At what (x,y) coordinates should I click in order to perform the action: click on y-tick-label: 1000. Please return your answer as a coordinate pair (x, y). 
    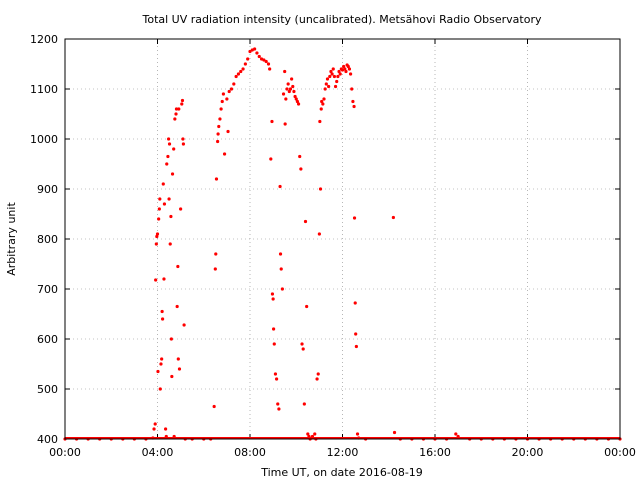
    Looking at the image, I should click on (44, 139).